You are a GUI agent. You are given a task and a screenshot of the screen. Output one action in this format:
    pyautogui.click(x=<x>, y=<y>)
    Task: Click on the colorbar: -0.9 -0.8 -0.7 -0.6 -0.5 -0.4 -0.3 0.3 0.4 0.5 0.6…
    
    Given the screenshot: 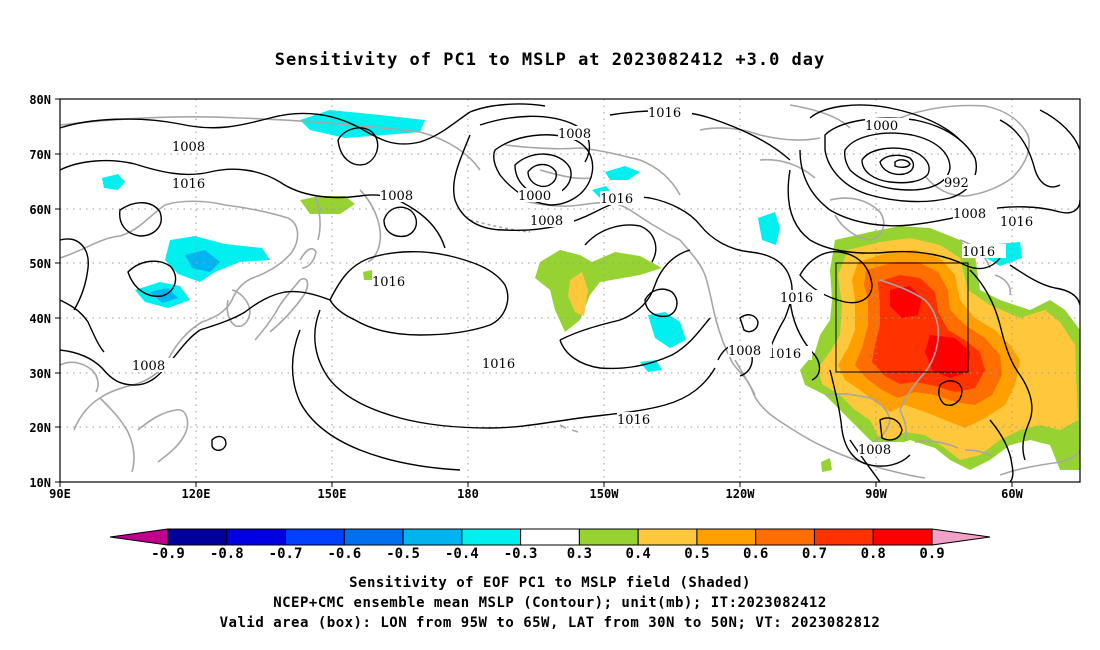 What is the action you would take?
    pyautogui.click(x=550, y=545)
    